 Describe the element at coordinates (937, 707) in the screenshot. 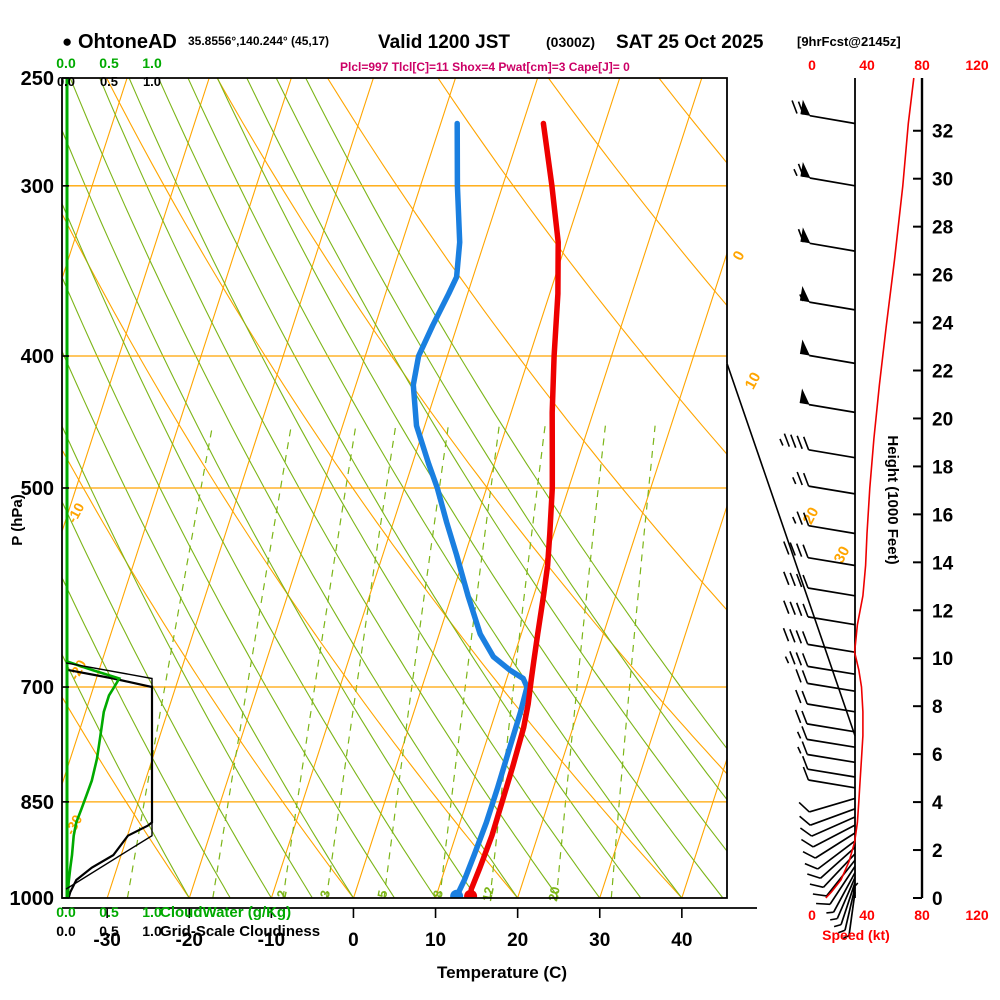

I see `height-tick-label: 8` at that location.